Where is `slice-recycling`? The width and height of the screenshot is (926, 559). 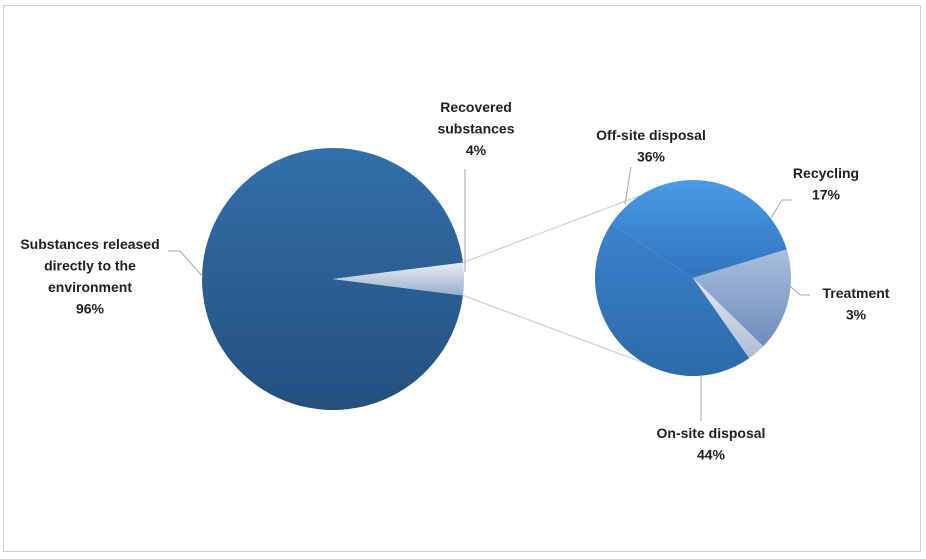
slice-recycling is located at coordinates (742, 298).